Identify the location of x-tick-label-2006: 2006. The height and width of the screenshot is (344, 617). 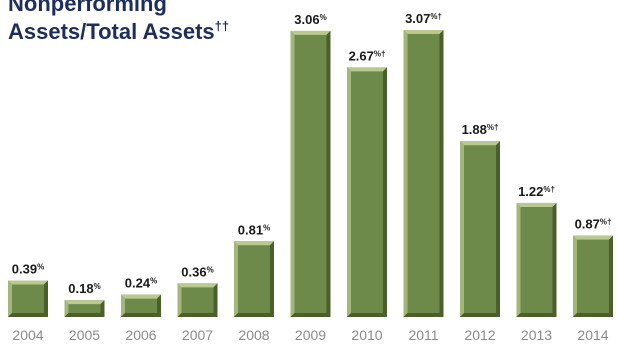
(140, 335).